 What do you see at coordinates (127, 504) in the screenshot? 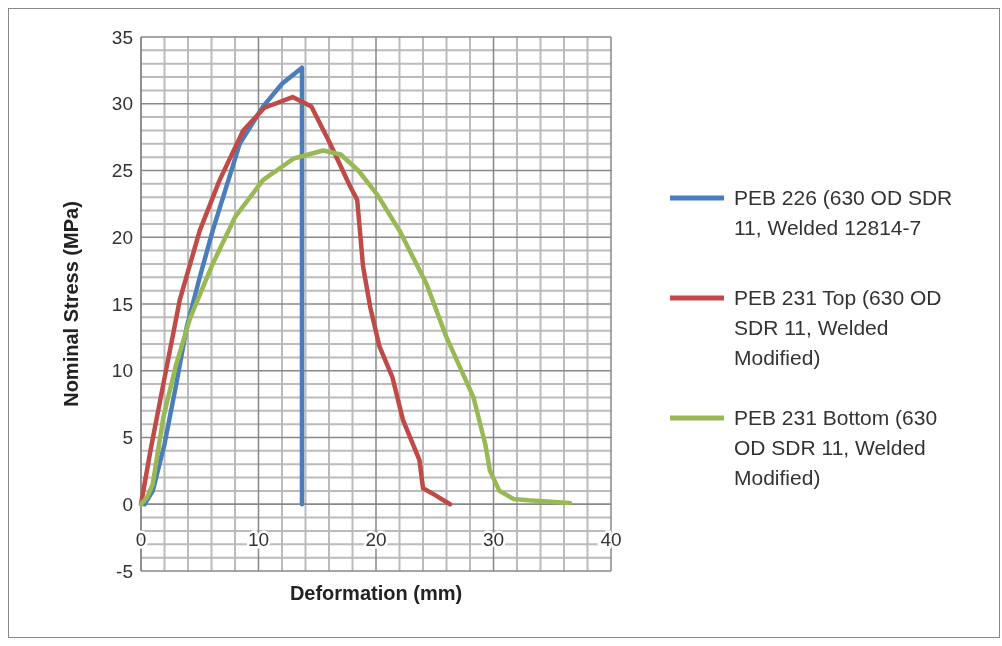
I see `y-tick-label: 0` at bounding box center [127, 504].